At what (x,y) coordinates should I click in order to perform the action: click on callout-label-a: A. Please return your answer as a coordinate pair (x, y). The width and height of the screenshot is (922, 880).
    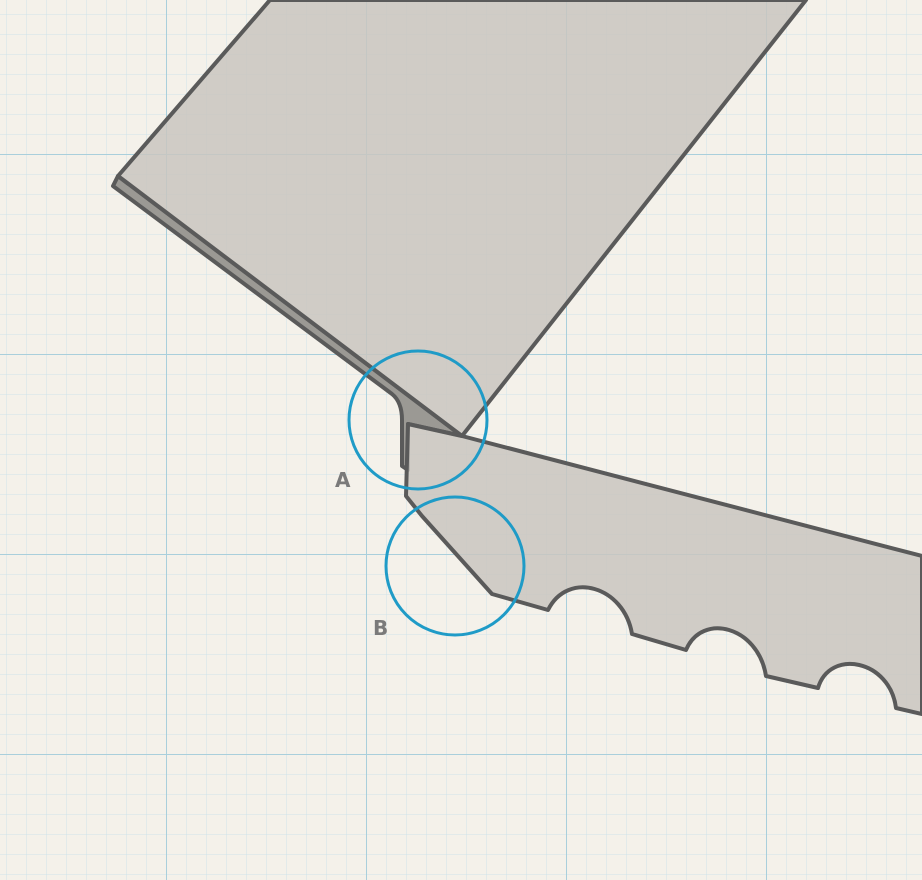
    Looking at the image, I should click on (343, 480).